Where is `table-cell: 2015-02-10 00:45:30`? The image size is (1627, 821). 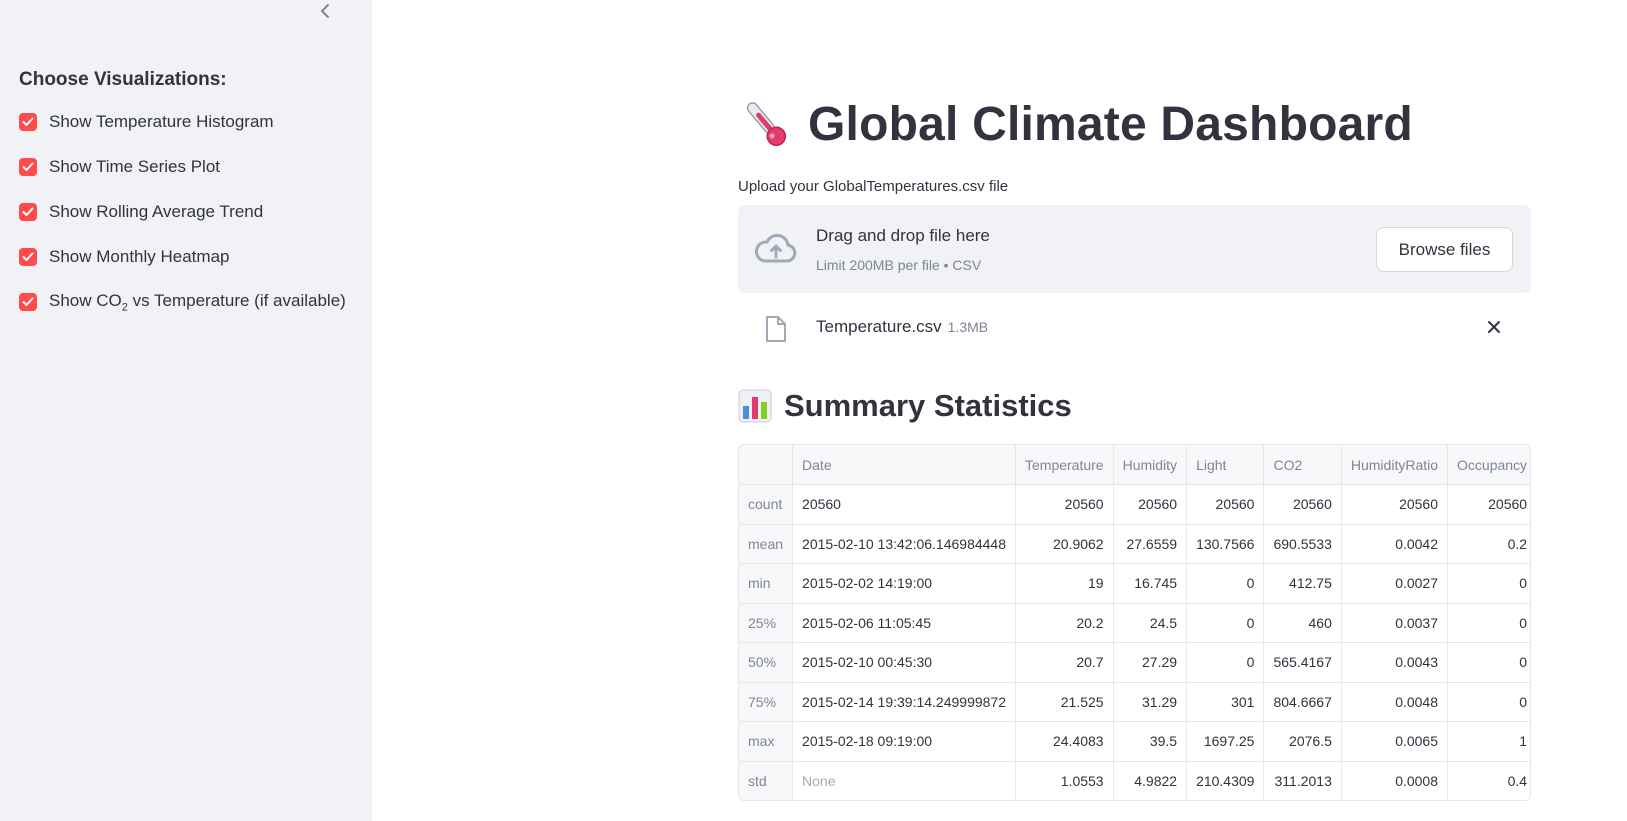
table-cell: 2015-02-10 00:45:30 is located at coordinates (904, 662).